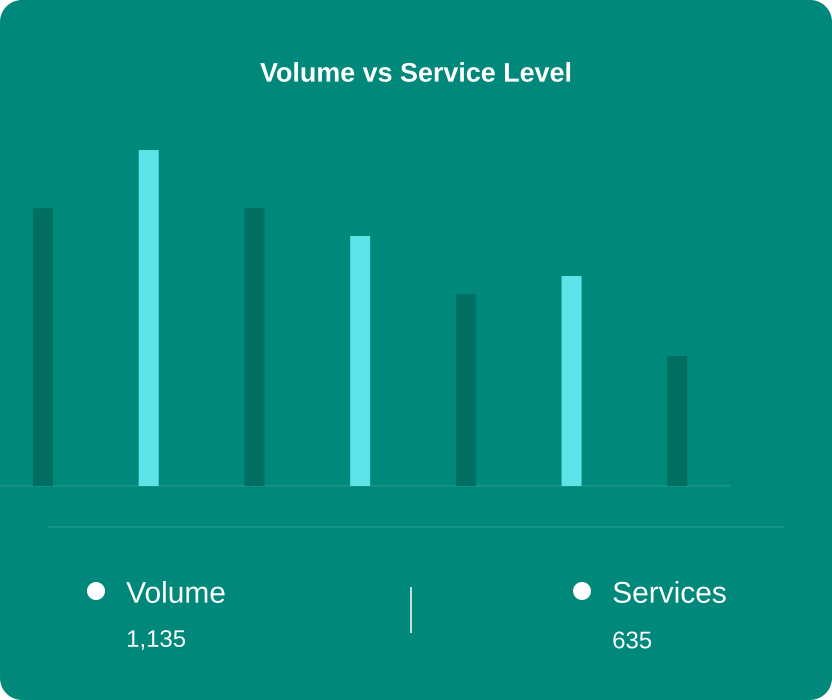 This screenshot has height=700, width=832. Describe the element at coordinates (632, 640) in the screenshot. I see `text: 635` at that location.